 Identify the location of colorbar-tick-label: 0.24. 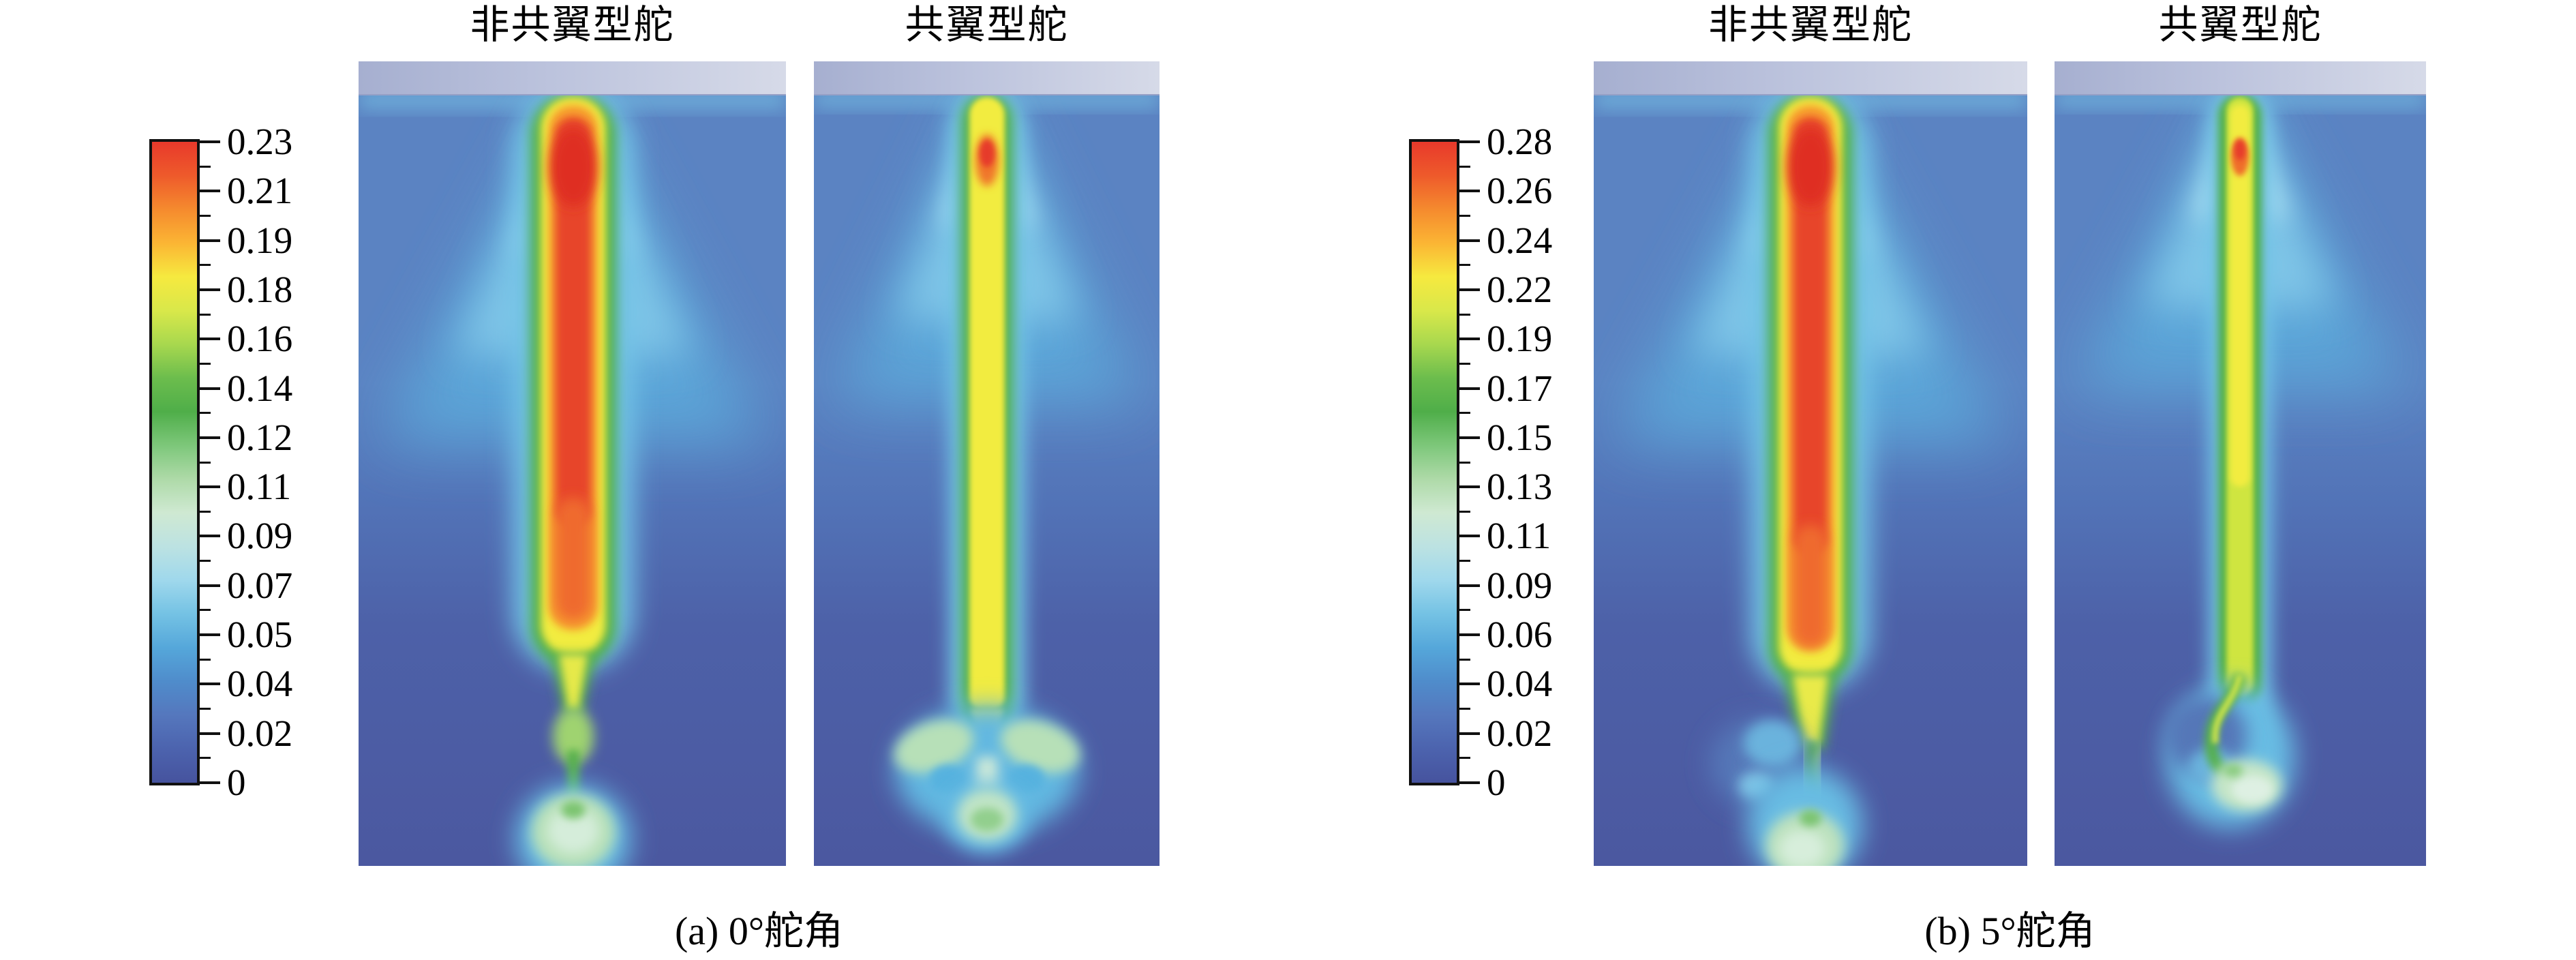
(1520, 240).